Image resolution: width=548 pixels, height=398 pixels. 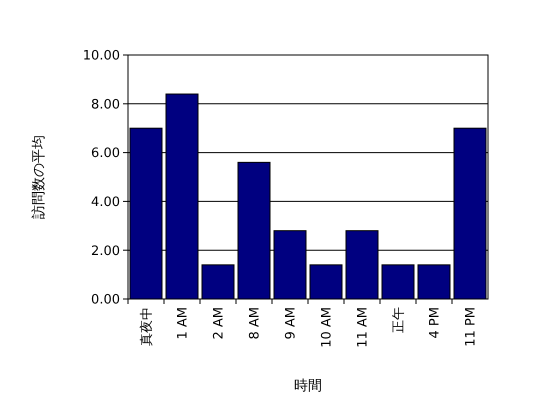 I want to click on x-tick-label: 11 PM, so click(x=471, y=327).